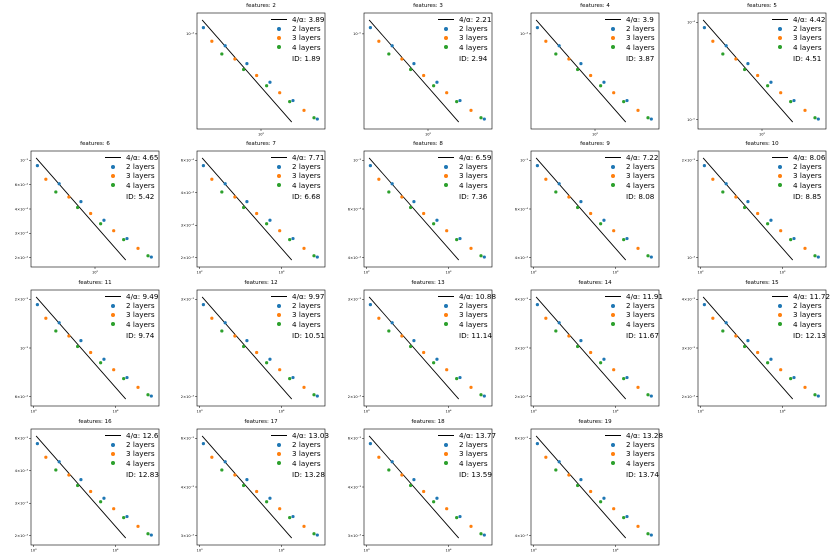 This screenshot has height=559, width=839. Describe the element at coordinates (473, 58) in the screenshot. I see `id-label: ID: 2.94` at that location.